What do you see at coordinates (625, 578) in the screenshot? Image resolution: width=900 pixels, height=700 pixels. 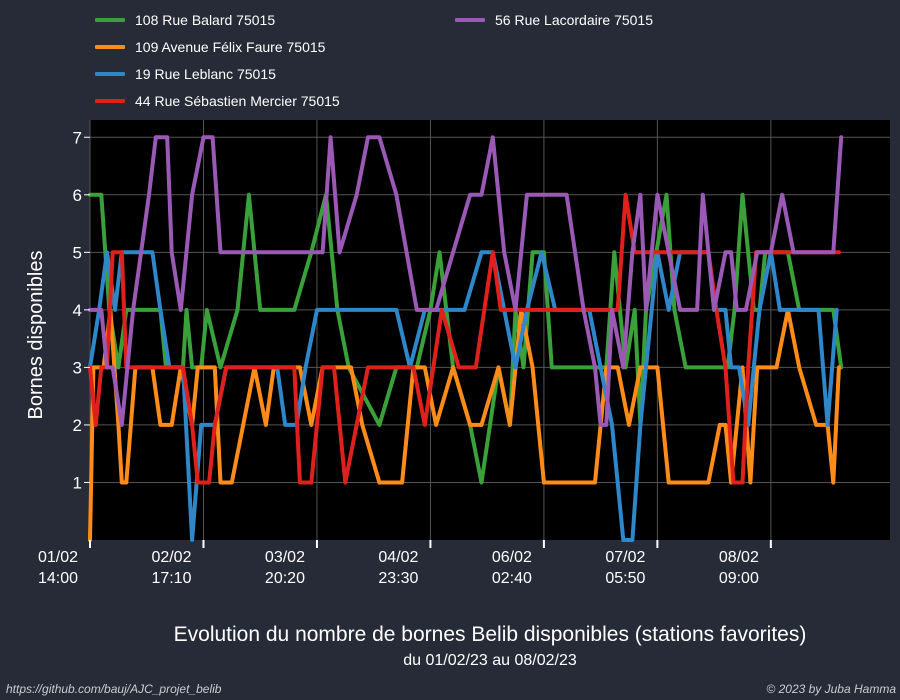 I see `x-tick-label-time: 05:50` at bounding box center [625, 578].